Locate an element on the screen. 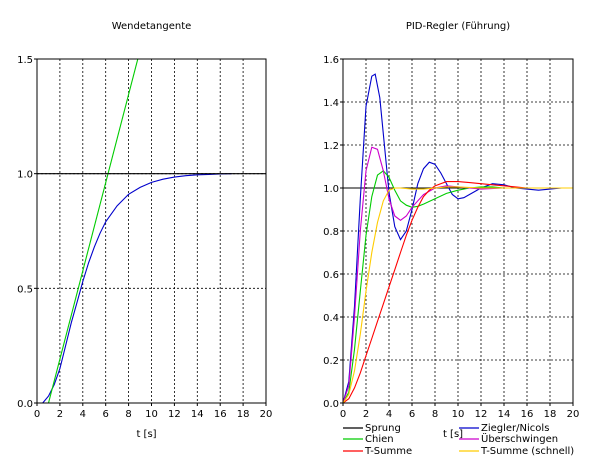 The width and height of the screenshot is (610, 461). legend-entry: Sprung is located at coordinates (383, 428).